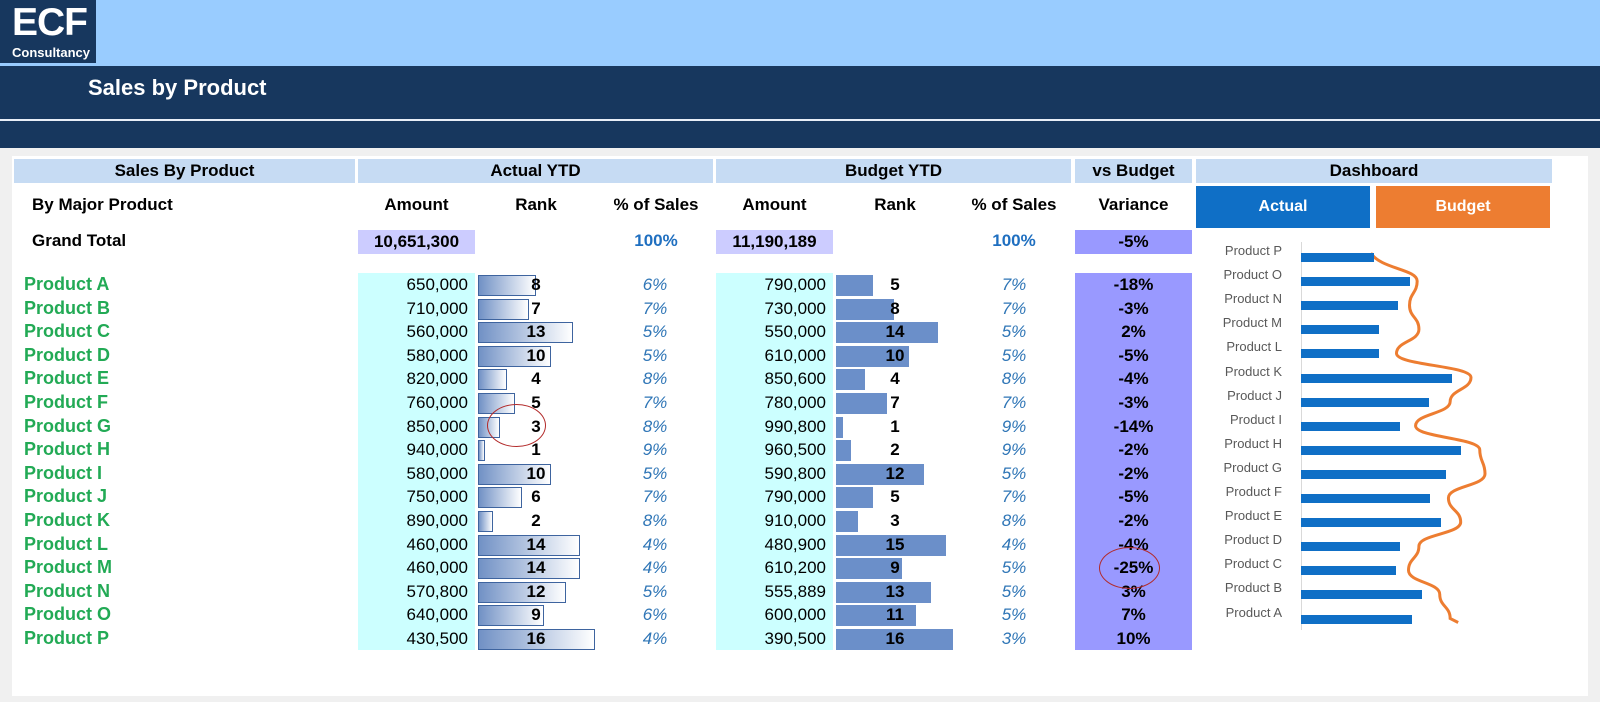 Image resolution: width=1600 pixels, height=702 pixels. Describe the element at coordinates (1374, 171) in the screenshot. I see `band-dashboard: Dashboard` at that location.